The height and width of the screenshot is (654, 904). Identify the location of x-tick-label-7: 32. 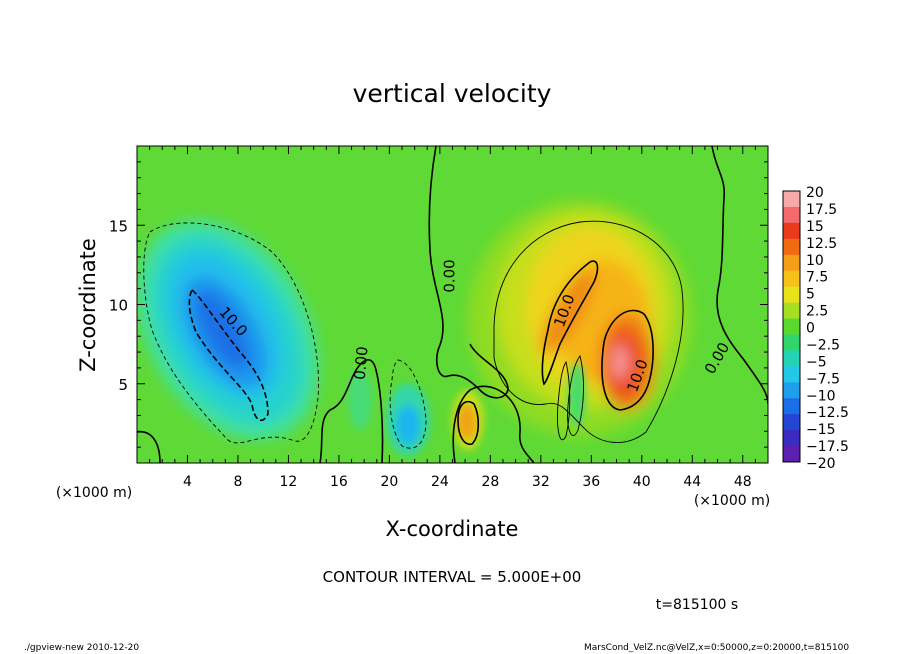
(541, 482).